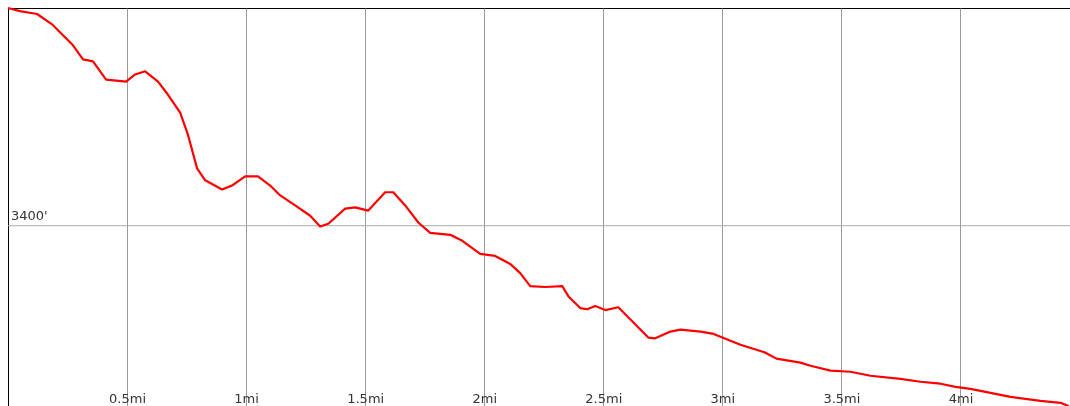  Describe the element at coordinates (723, 398) in the screenshot. I see `x-tick-label: 3mi` at that location.